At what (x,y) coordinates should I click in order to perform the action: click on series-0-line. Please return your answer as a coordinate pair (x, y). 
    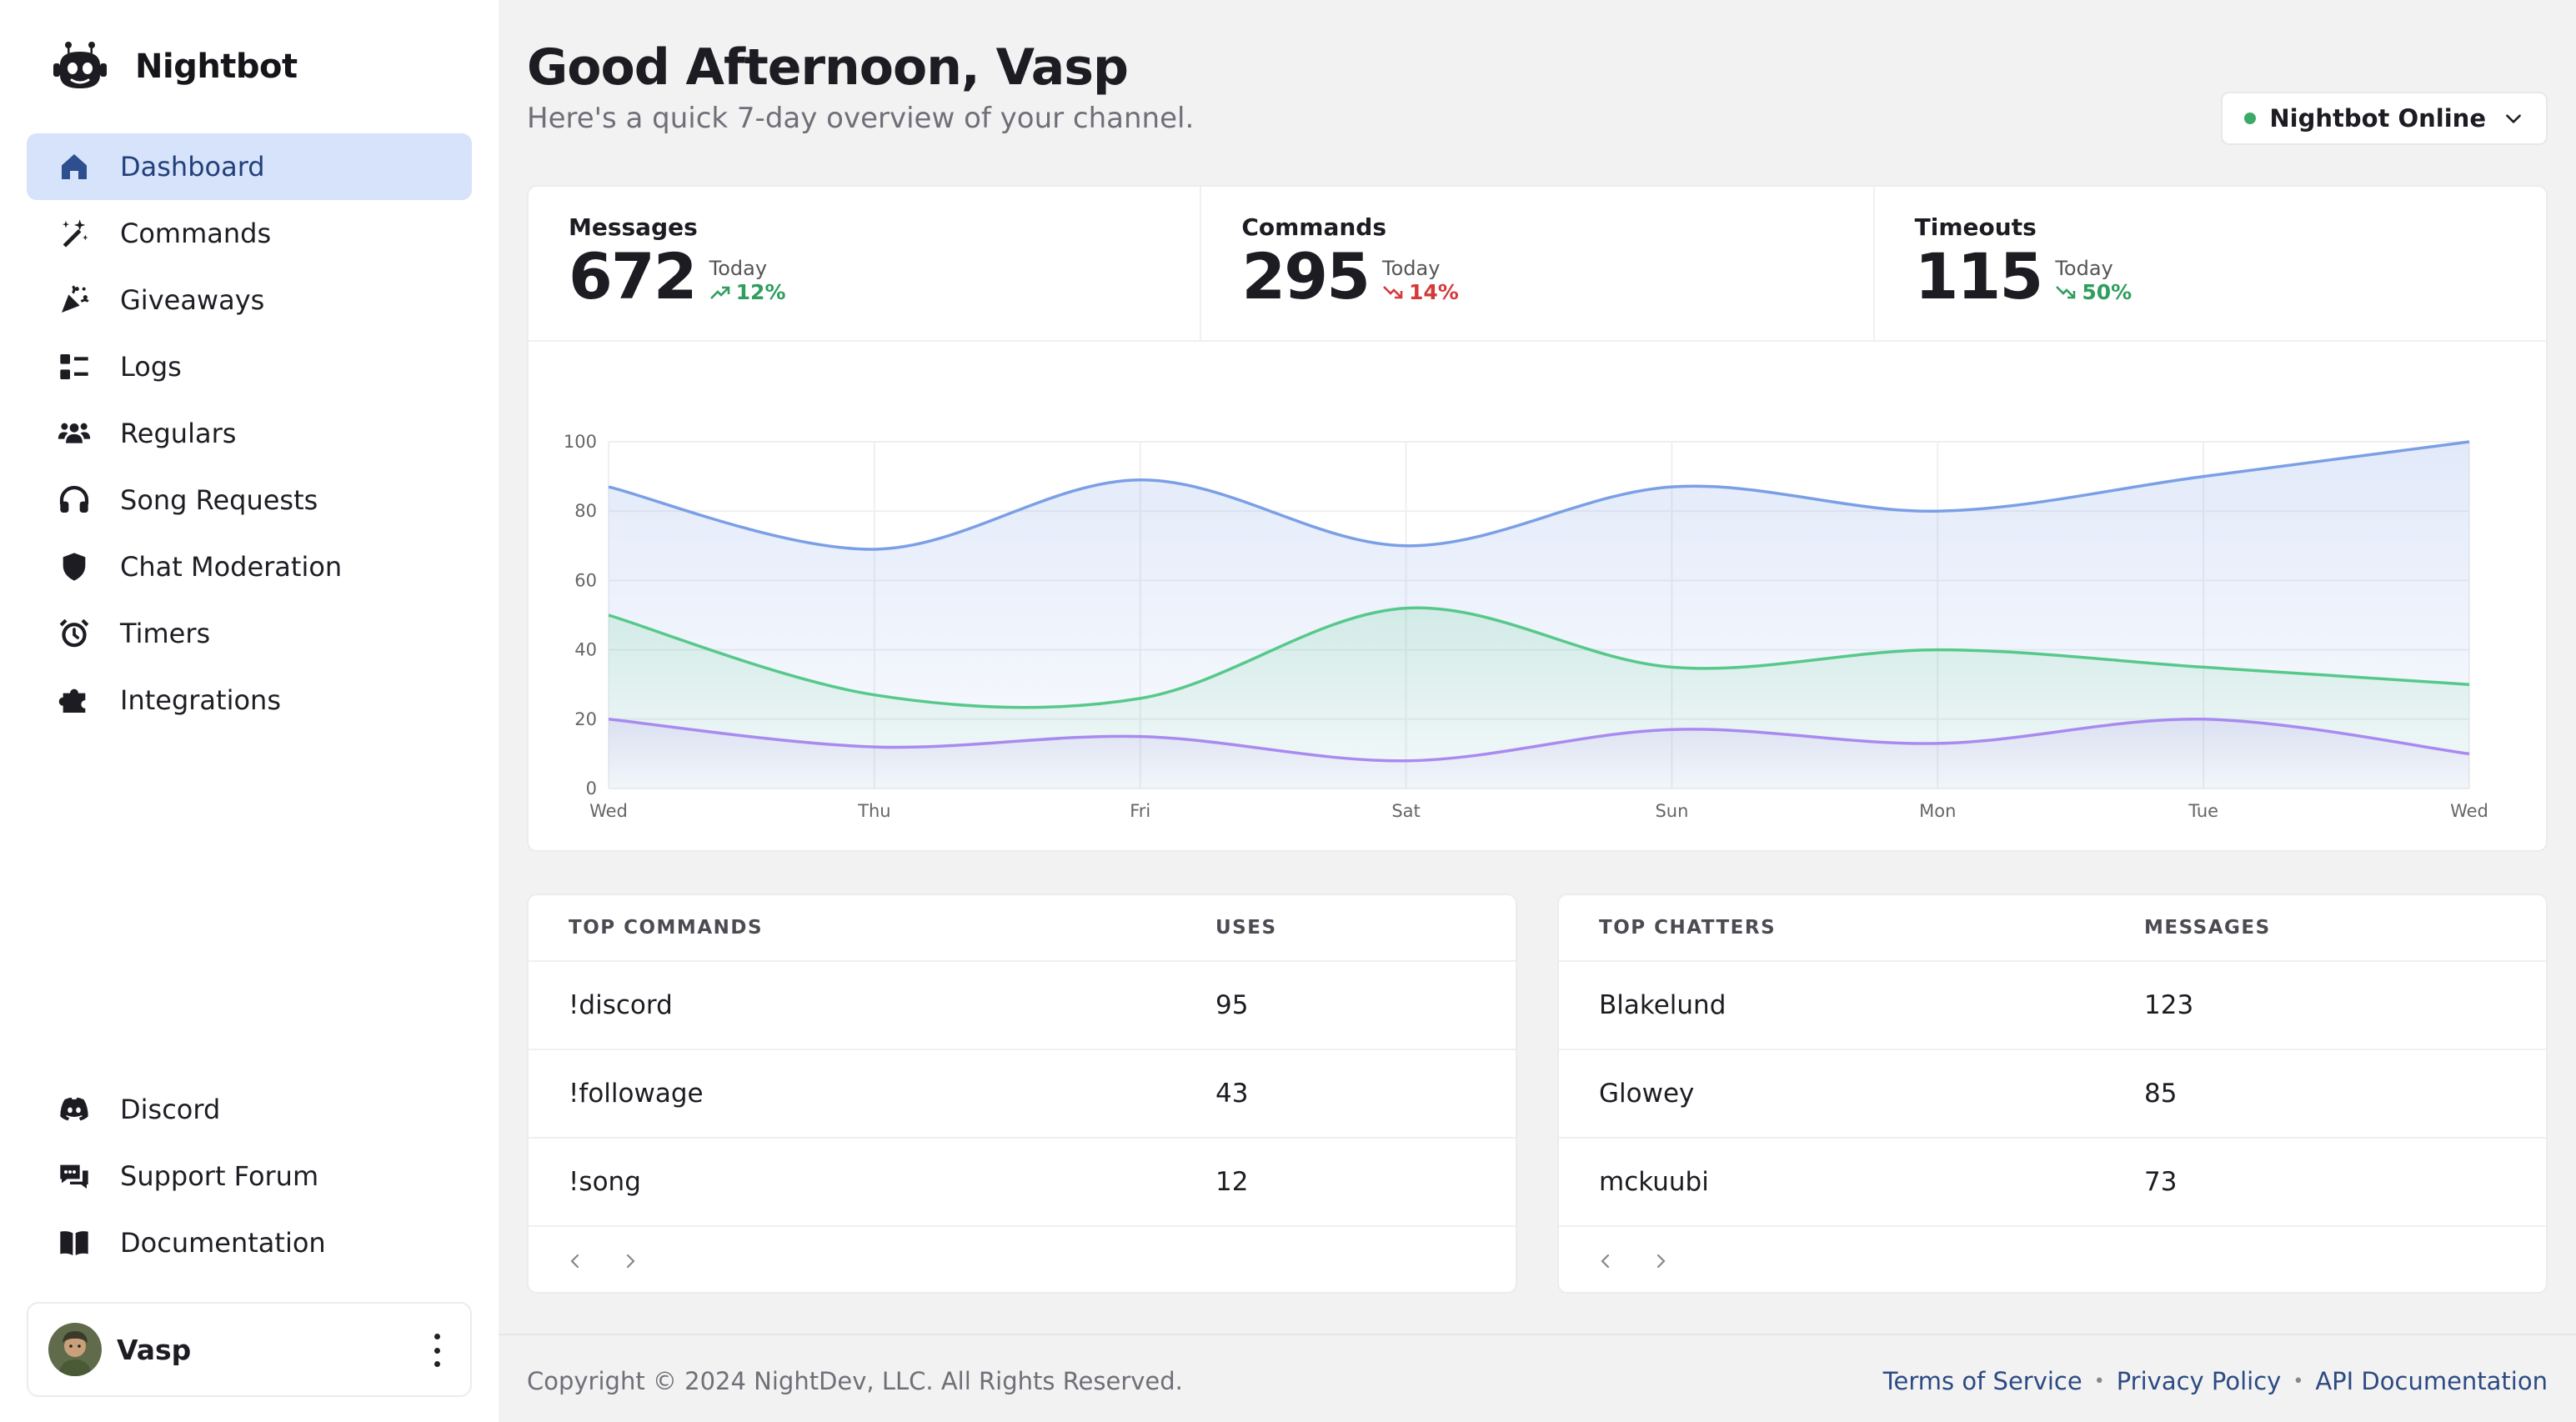
    Looking at the image, I should click on (1539, 496).